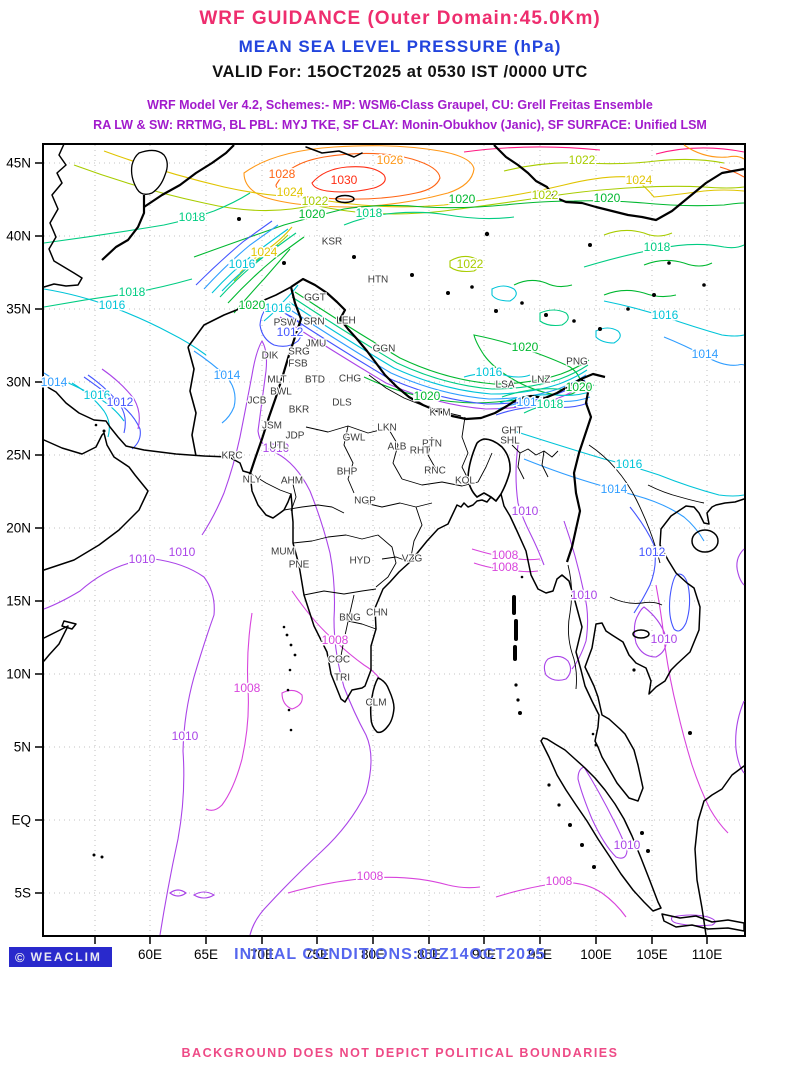  What do you see at coordinates (334, 152) in the screenshot?
I see `balkhash-lake` at bounding box center [334, 152].